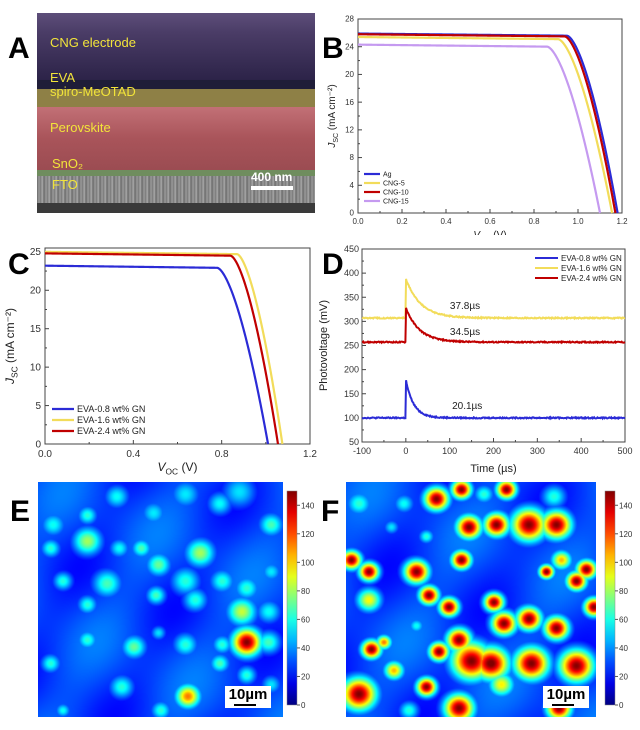 This screenshot has width=640, height=730. What do you see at coordinates (387, 174) in the screenshot?
I see `legend-label: Ag` at bounding box center [387, 174].